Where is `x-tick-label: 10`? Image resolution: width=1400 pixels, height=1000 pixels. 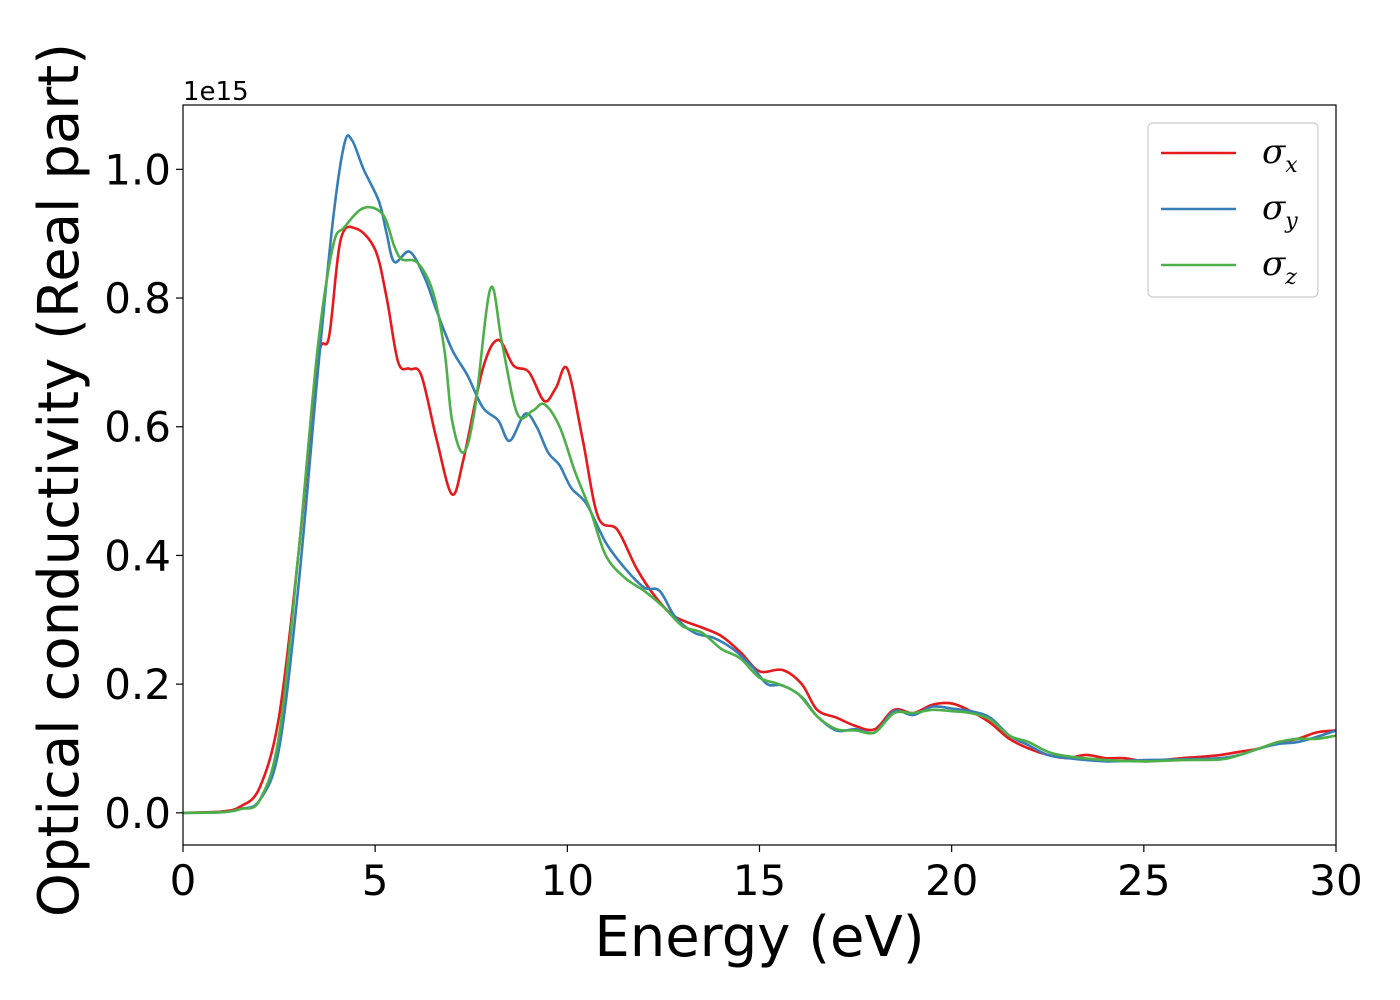
x-tick-label: 10 is located at coordinates (567, 880).